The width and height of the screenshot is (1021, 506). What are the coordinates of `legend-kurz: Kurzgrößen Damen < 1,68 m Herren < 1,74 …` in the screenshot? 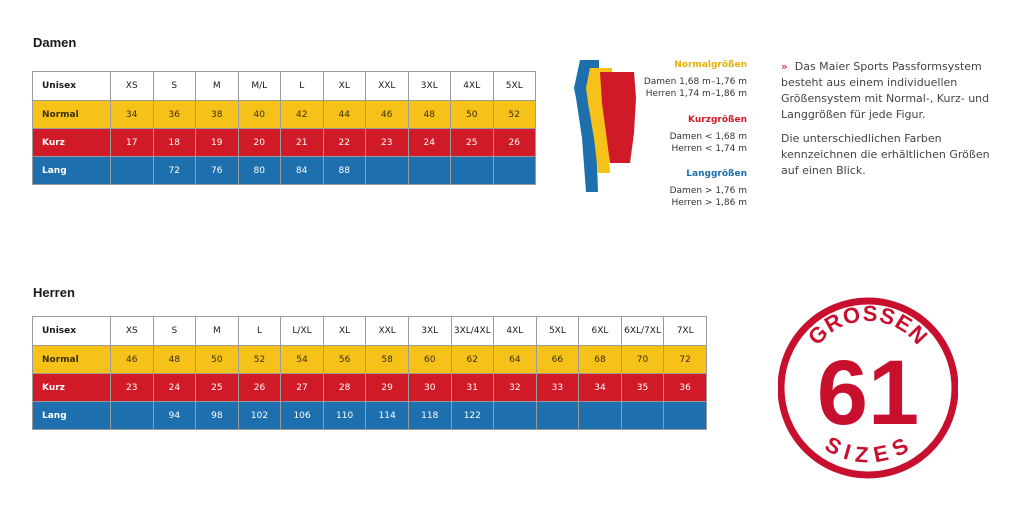 It's located at (683, 134).